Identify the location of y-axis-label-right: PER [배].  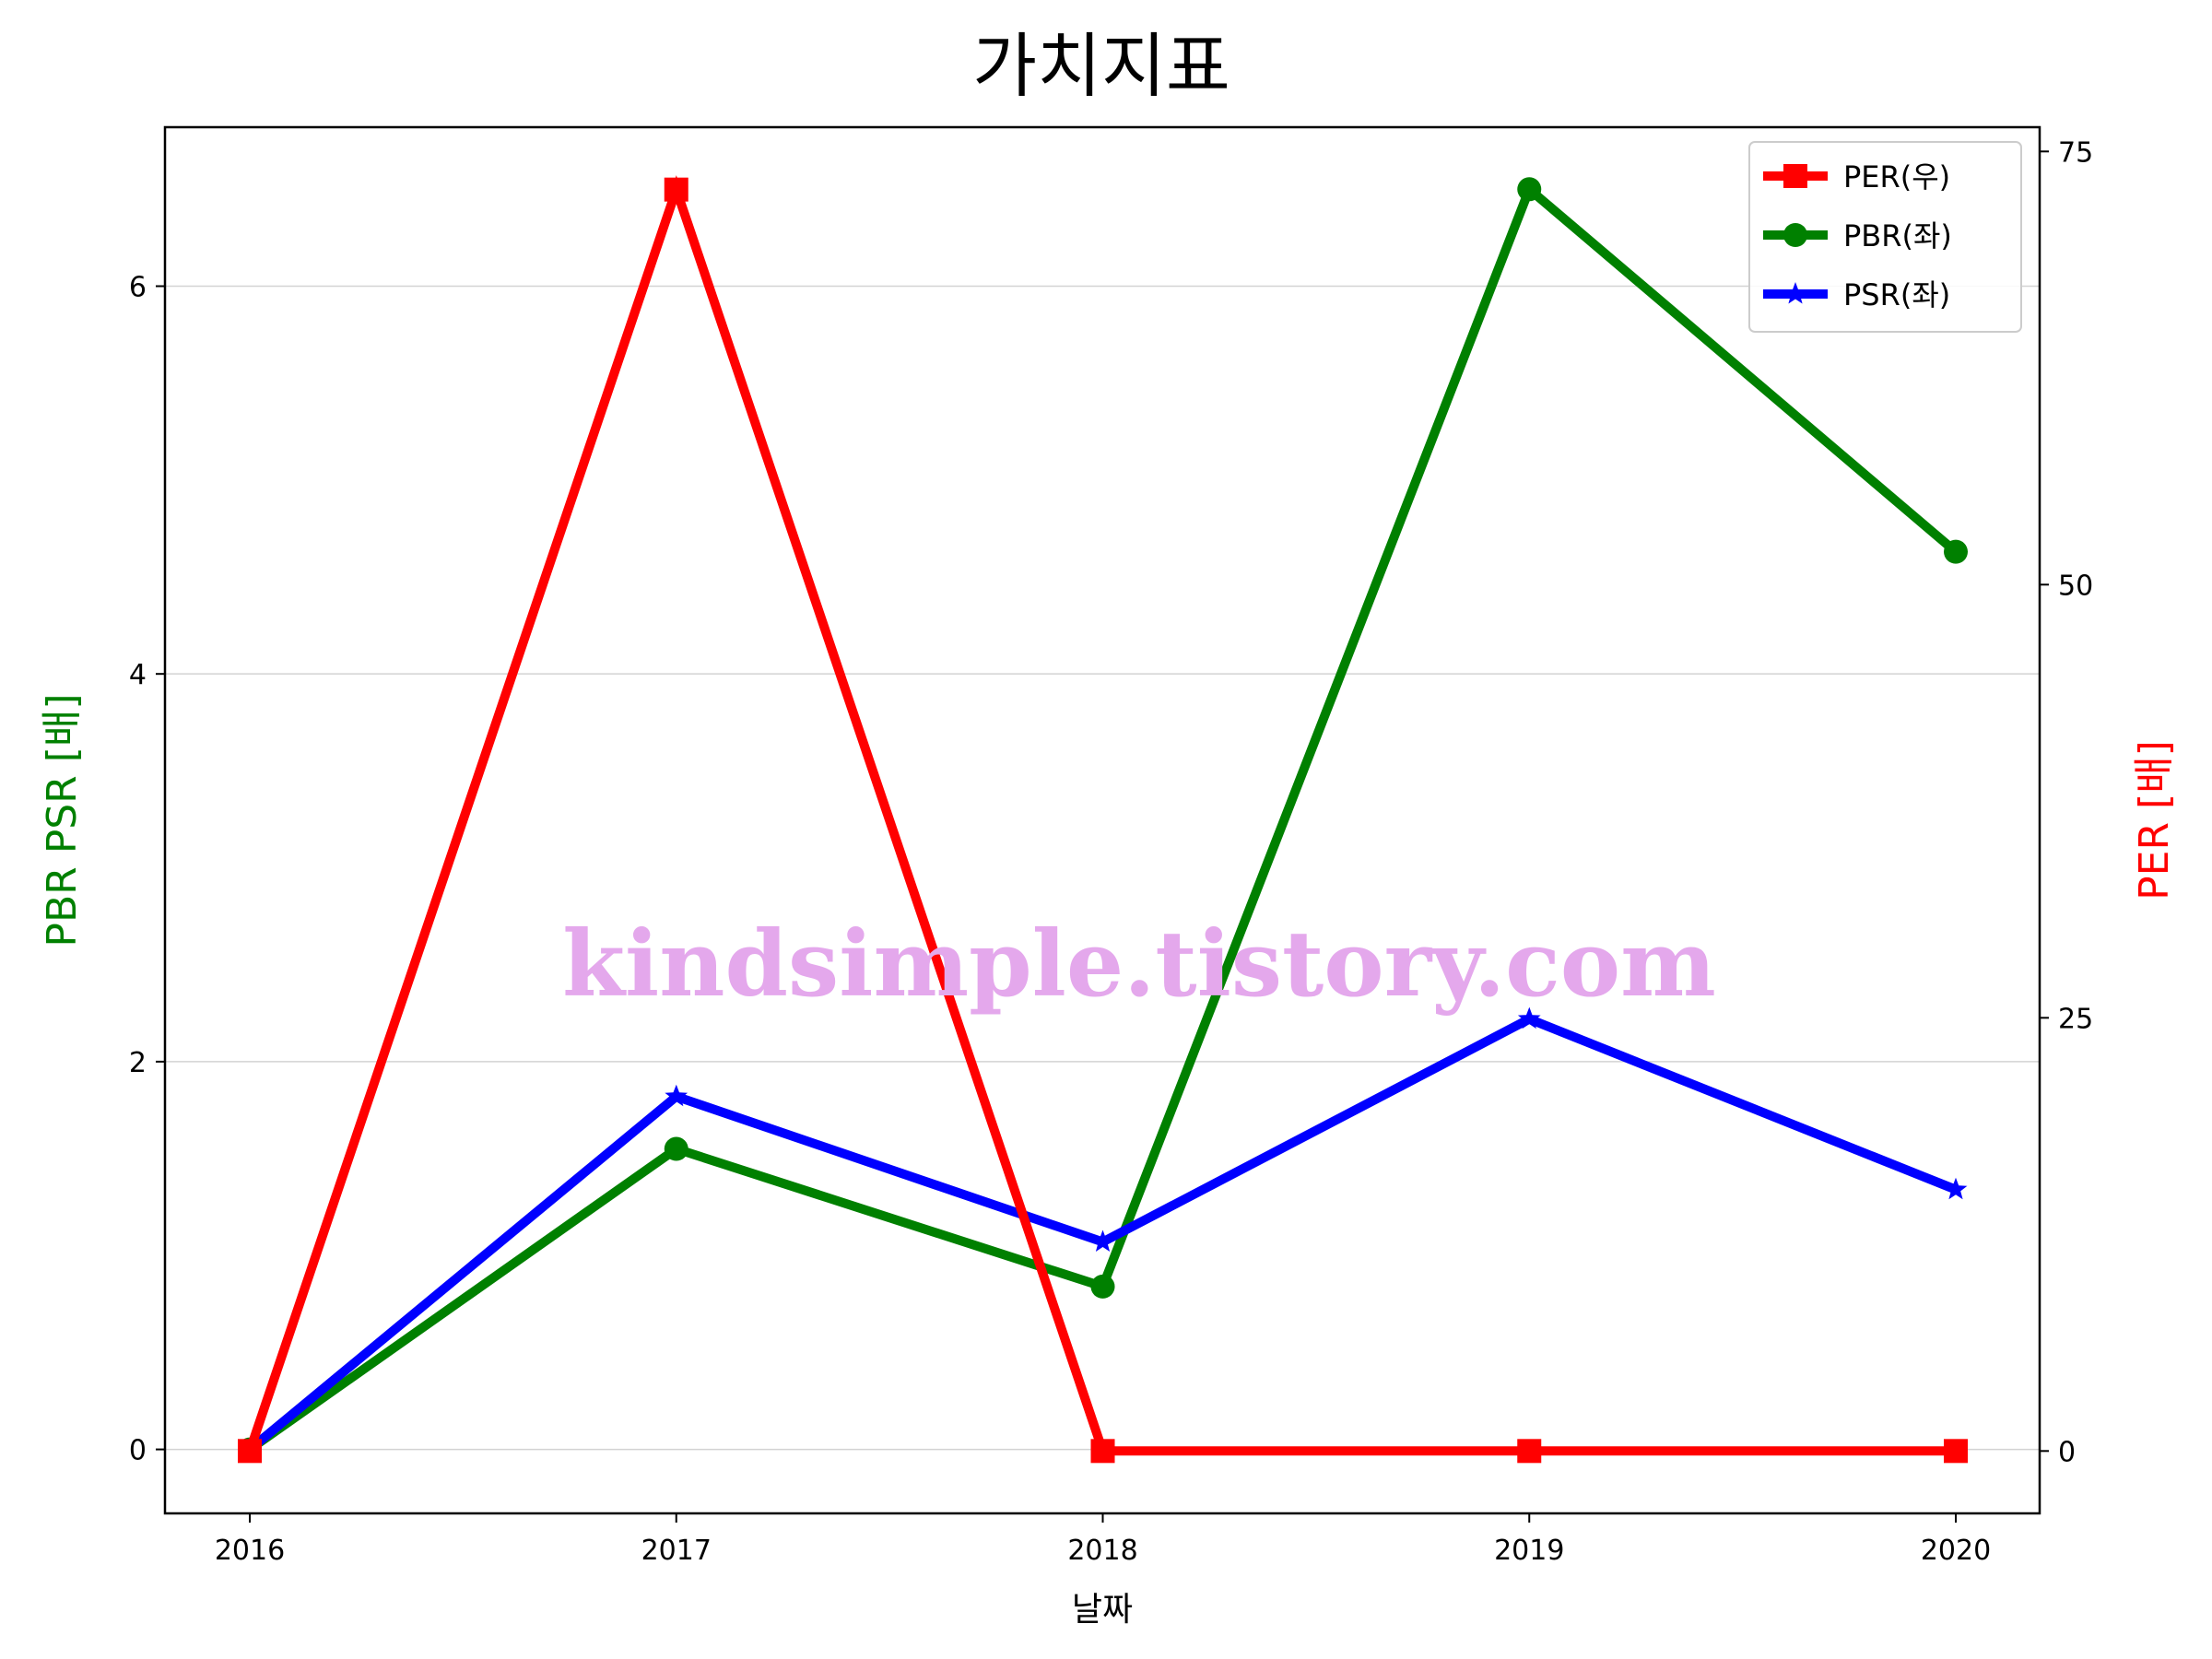
(2154, 820).